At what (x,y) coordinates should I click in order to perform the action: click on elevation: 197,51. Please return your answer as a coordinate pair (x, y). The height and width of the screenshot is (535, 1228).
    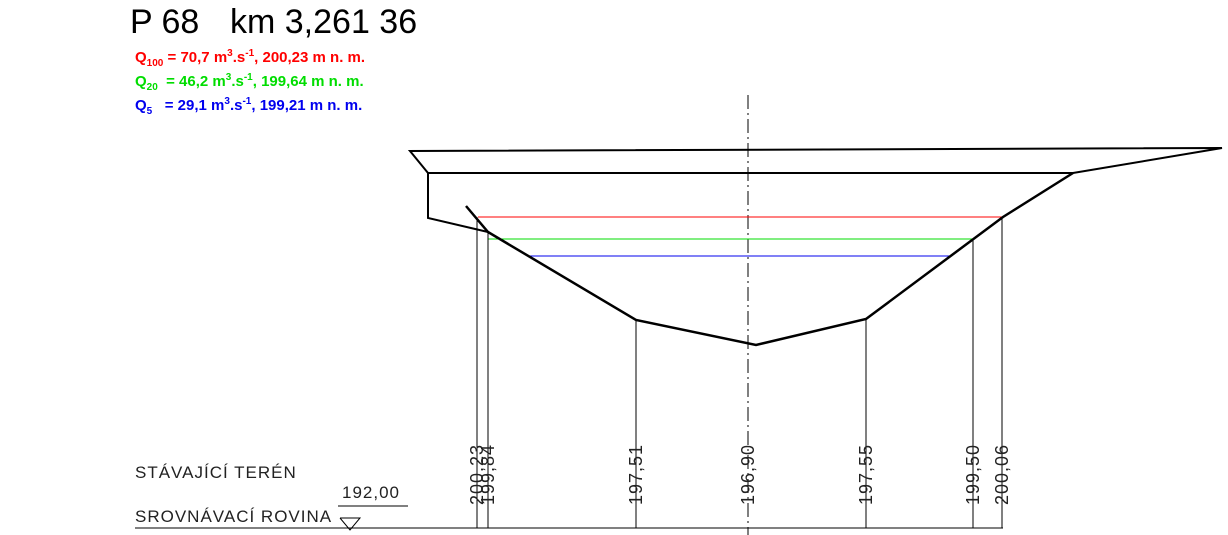
    Looking at the image, I should click on (636, 474).